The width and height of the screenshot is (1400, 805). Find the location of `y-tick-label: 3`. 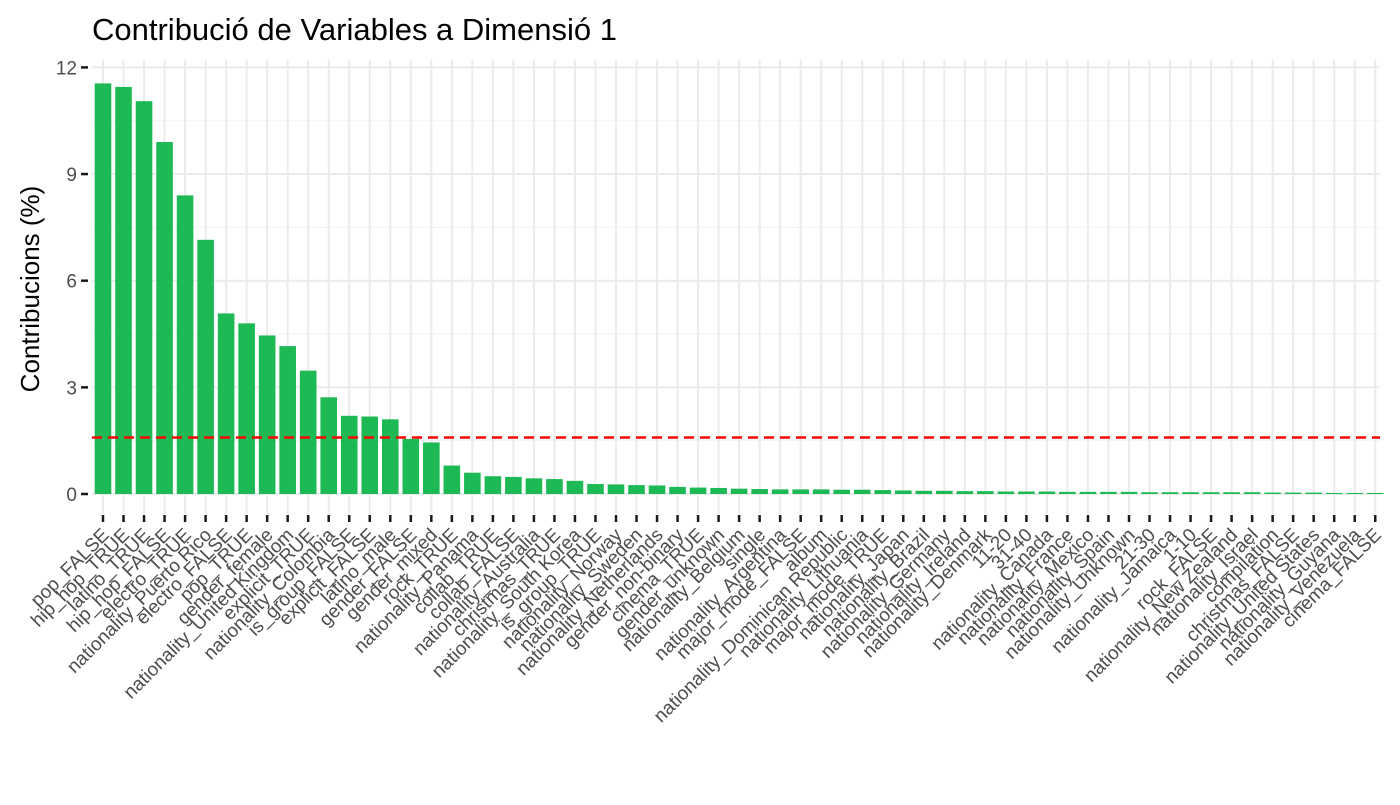

y-tick-label: 3 is located at coordinates (71, 388).